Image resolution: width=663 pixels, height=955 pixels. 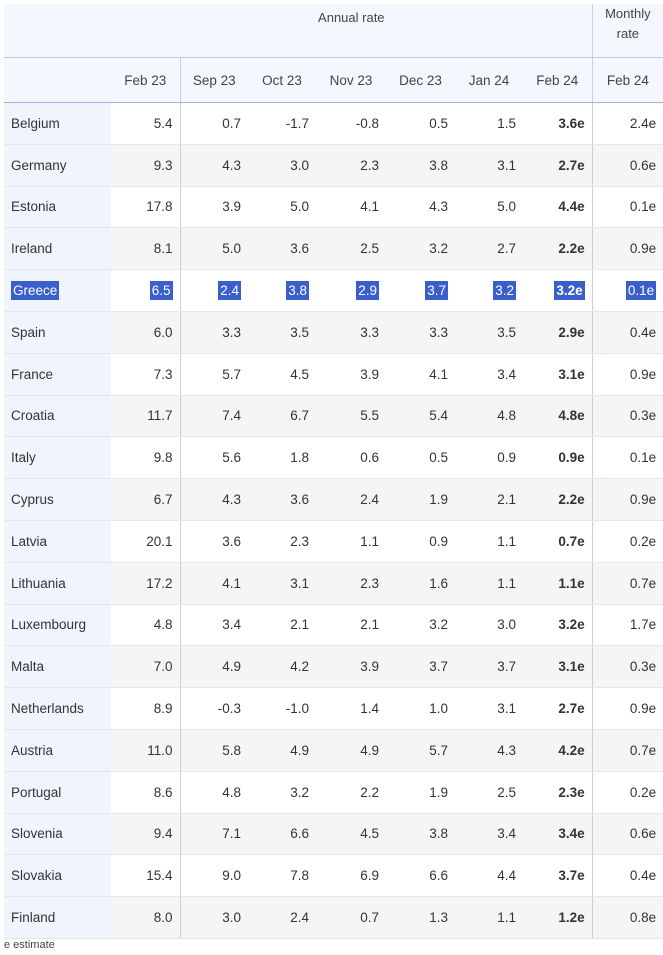 What do you see at coordinates (160, 750) in the screenshot?
I see `value-text: 11.0` at bounding box center [160, 750].